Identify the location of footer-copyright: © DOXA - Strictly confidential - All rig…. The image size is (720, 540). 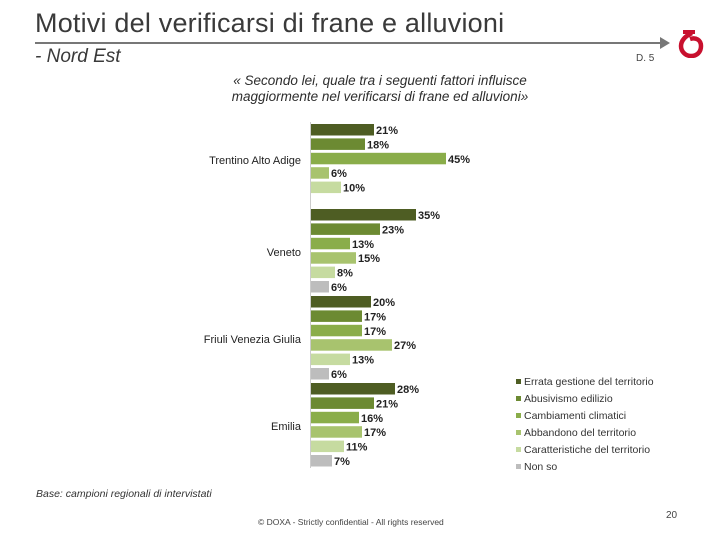
(351, 522).